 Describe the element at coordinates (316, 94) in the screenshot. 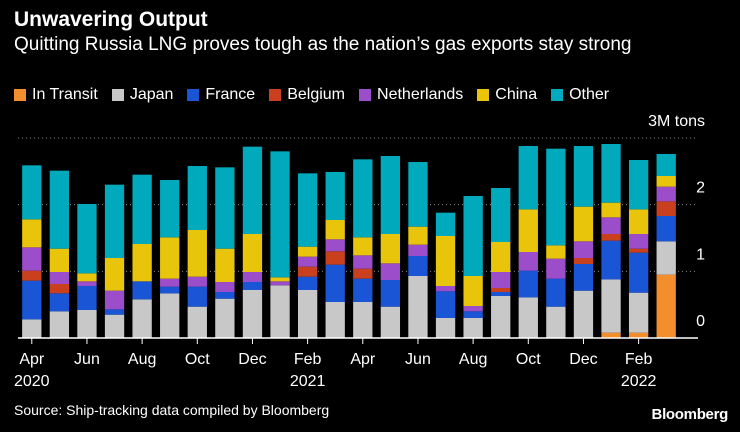

I see `legend-label: Belgium` at that location.